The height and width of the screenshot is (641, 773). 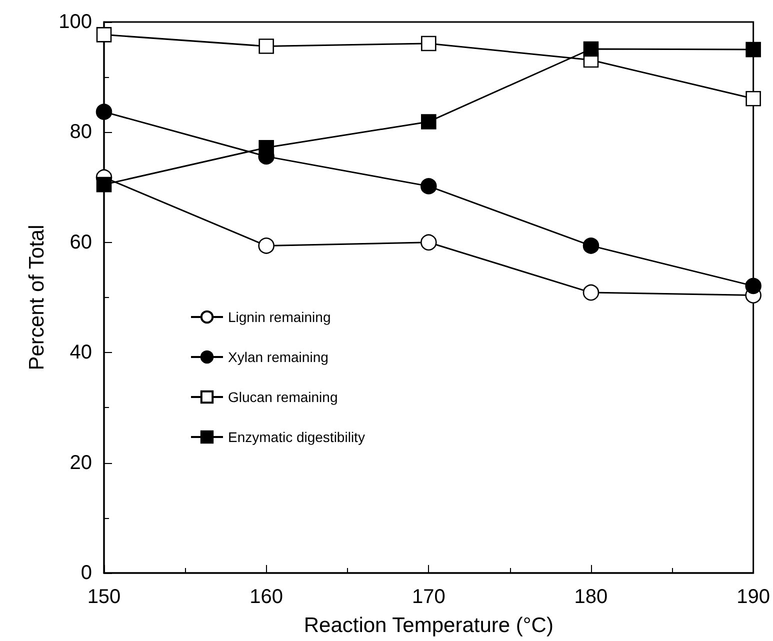 What do you see at coordinates (591, 597) in the screenshot?
I see `x-tick-label: 180` at bounding box center [591, 597].